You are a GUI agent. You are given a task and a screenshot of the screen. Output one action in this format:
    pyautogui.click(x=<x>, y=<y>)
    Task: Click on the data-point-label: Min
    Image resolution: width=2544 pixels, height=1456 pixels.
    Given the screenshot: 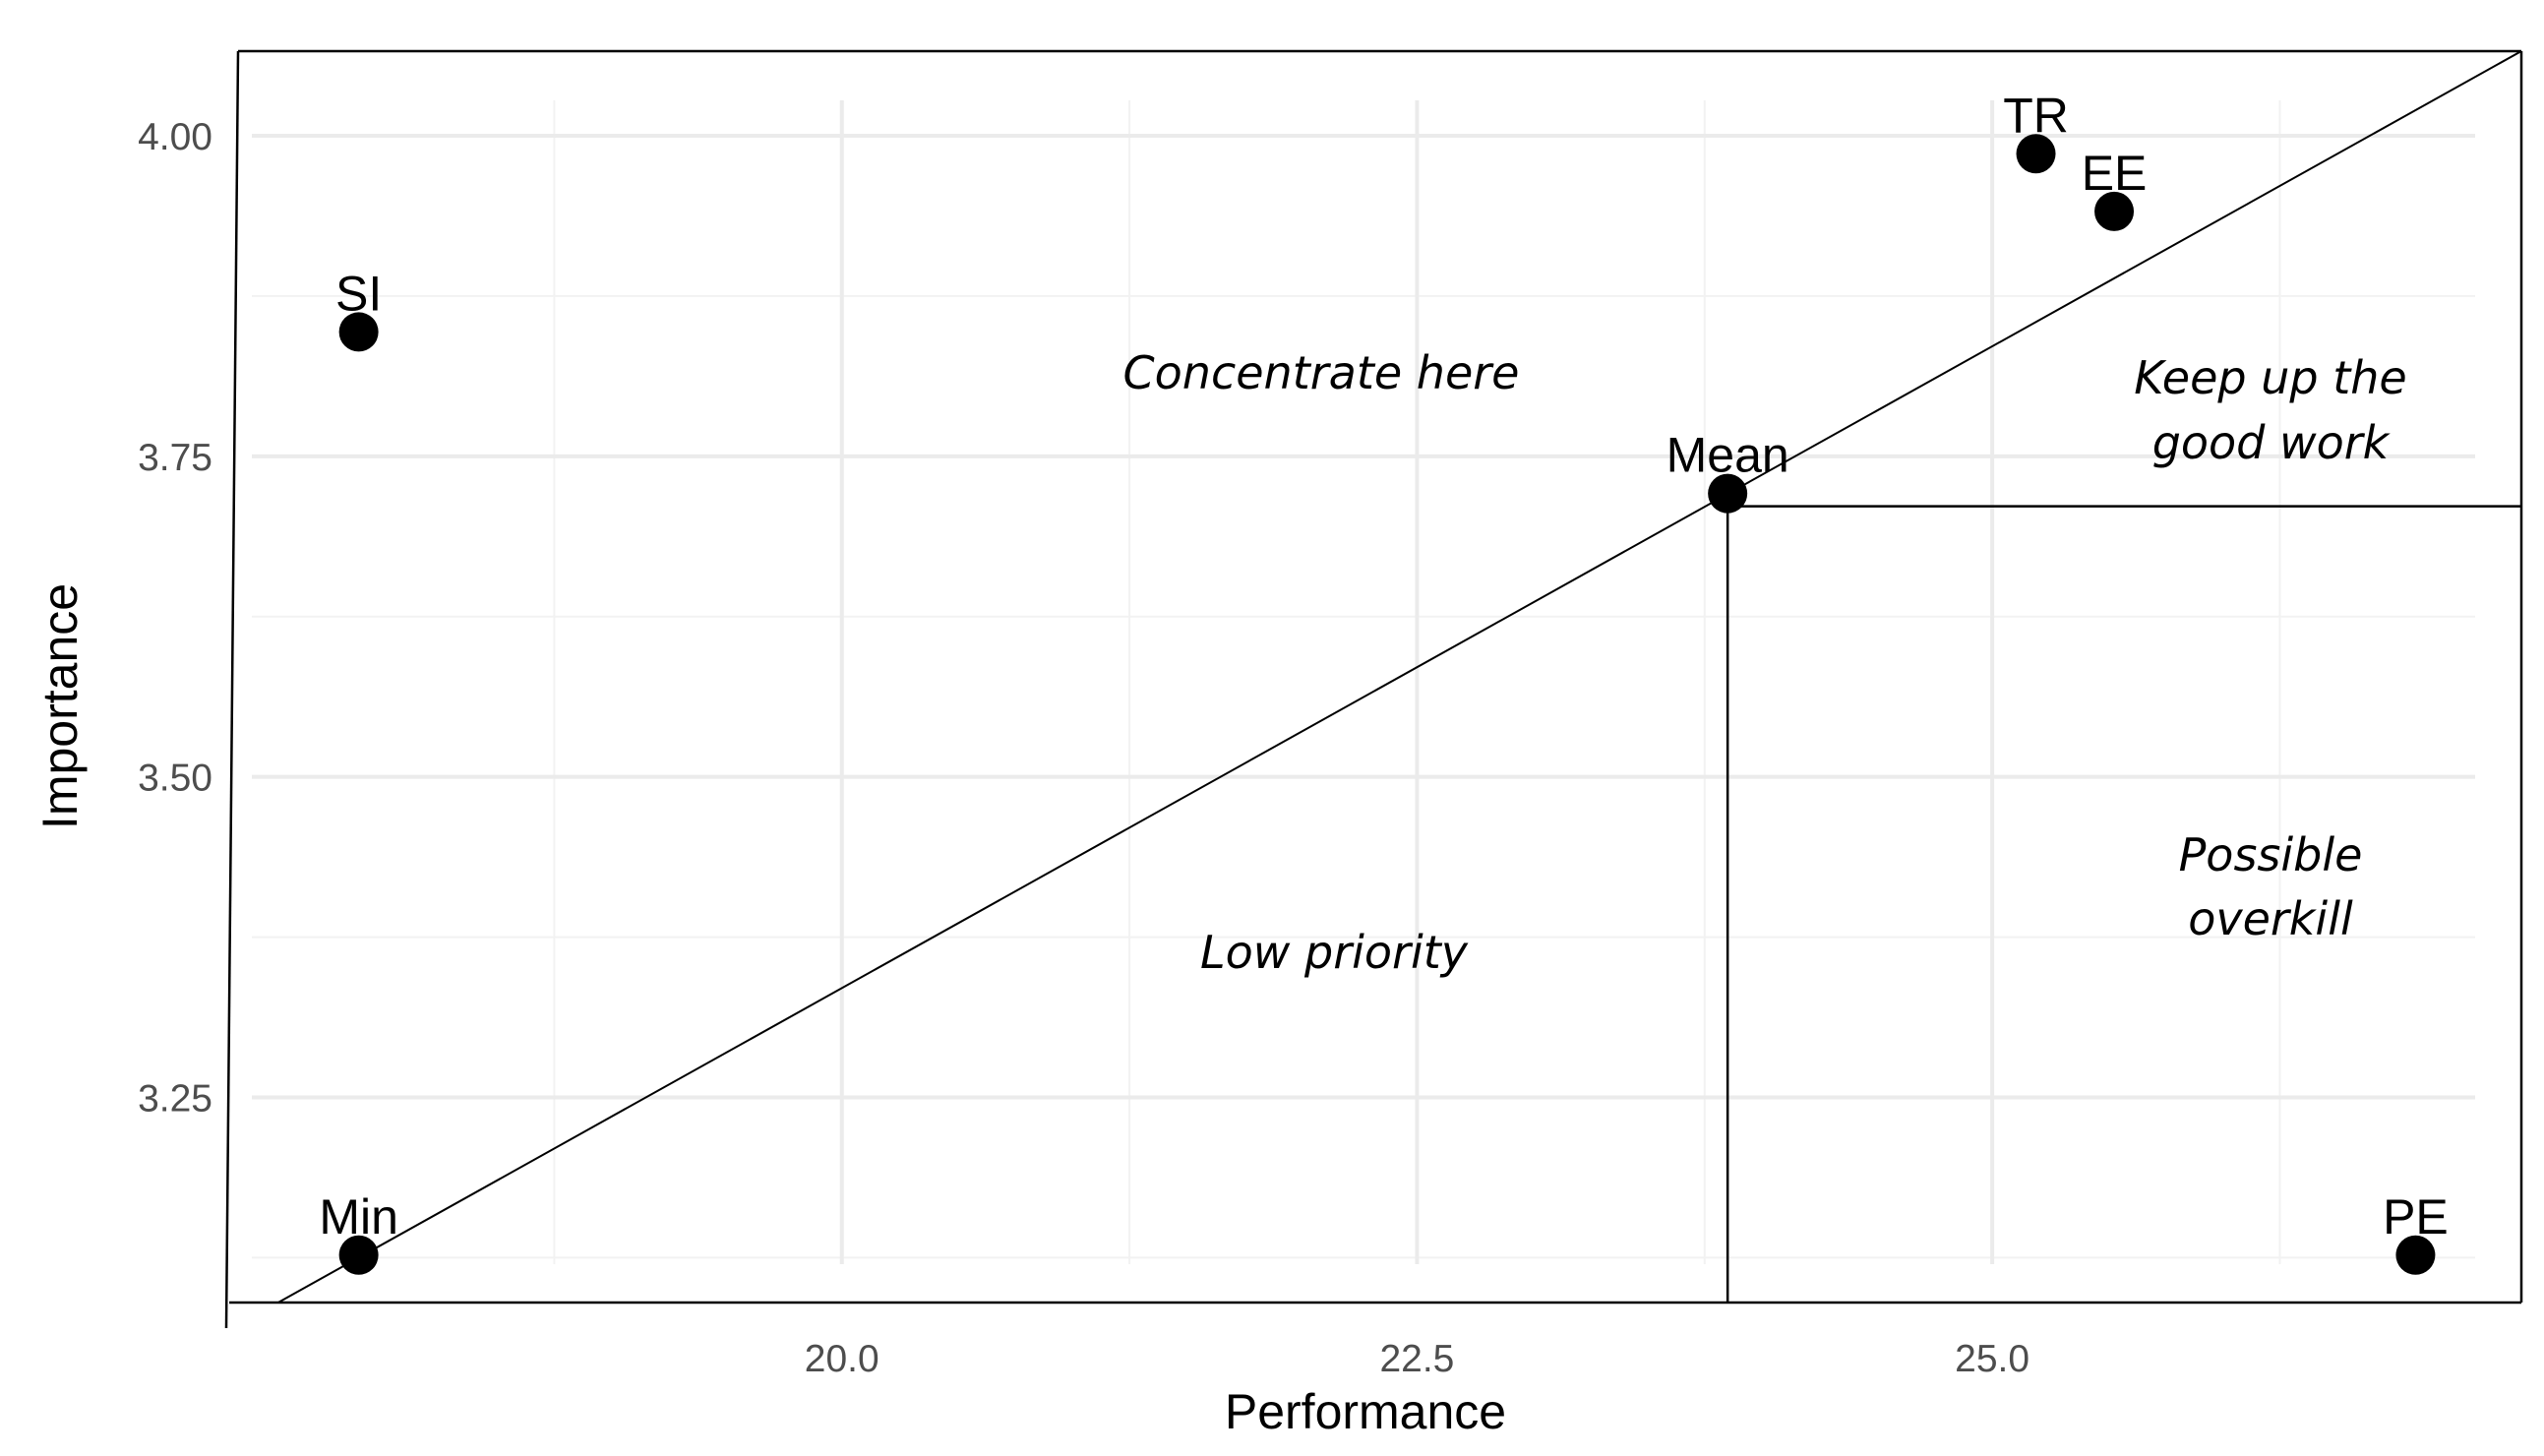 What is the action you would take?
    pyautogui.click(x=359, y=1216)
    